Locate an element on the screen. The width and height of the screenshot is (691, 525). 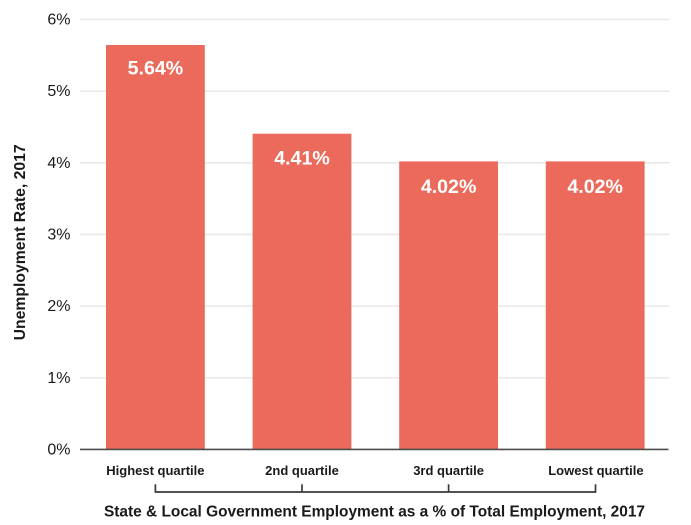
svg-text: 1% is located at coordinates (58, 378).